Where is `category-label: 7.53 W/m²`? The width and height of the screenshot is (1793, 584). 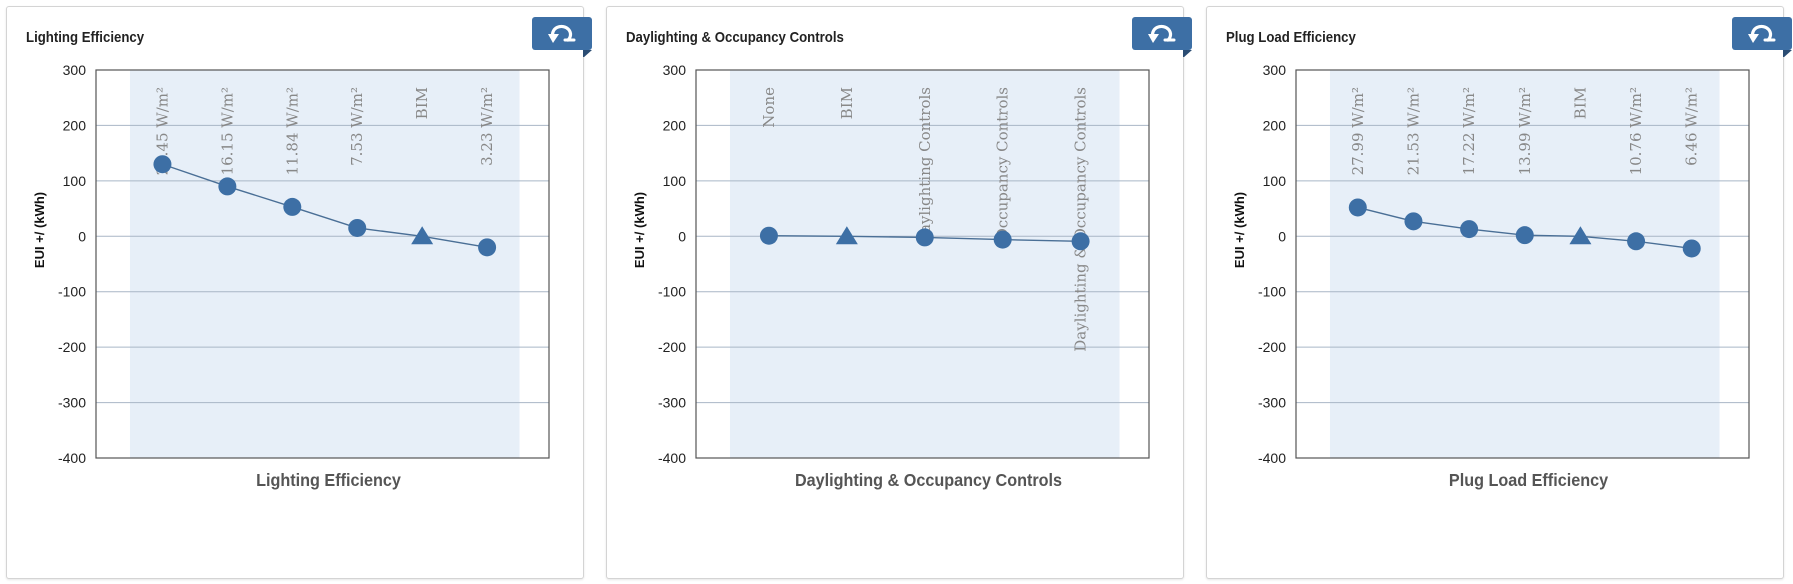
category-label: 7.53 W/m² is located at coordinates (357, 126).